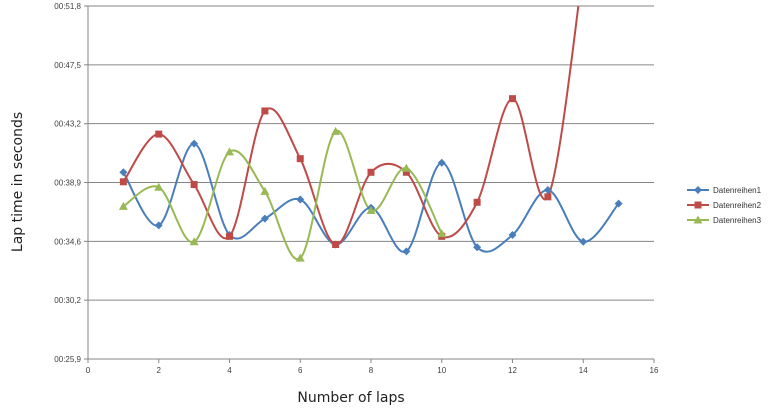  What do you see at coordinates (350, 398) in the screenshot?
I see `x-axis-title: Number of laps` at bounding box center [350, 398].